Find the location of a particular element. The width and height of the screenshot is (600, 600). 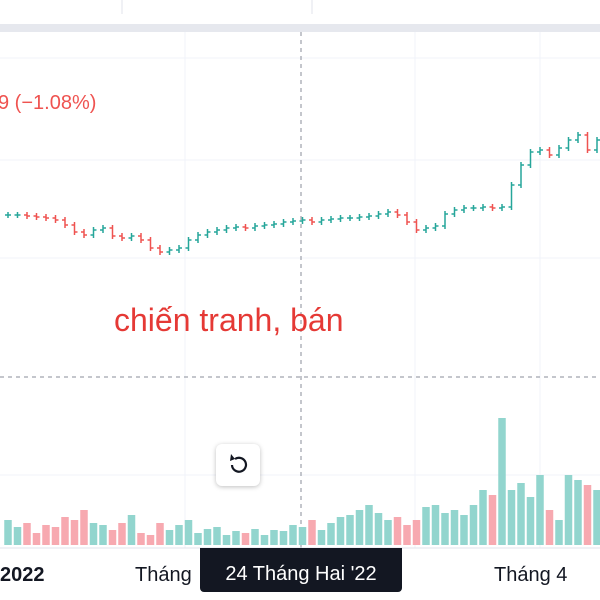

crosshair-time-label: 24 Tháng Hai '22 is located at coordinates (301, 570).